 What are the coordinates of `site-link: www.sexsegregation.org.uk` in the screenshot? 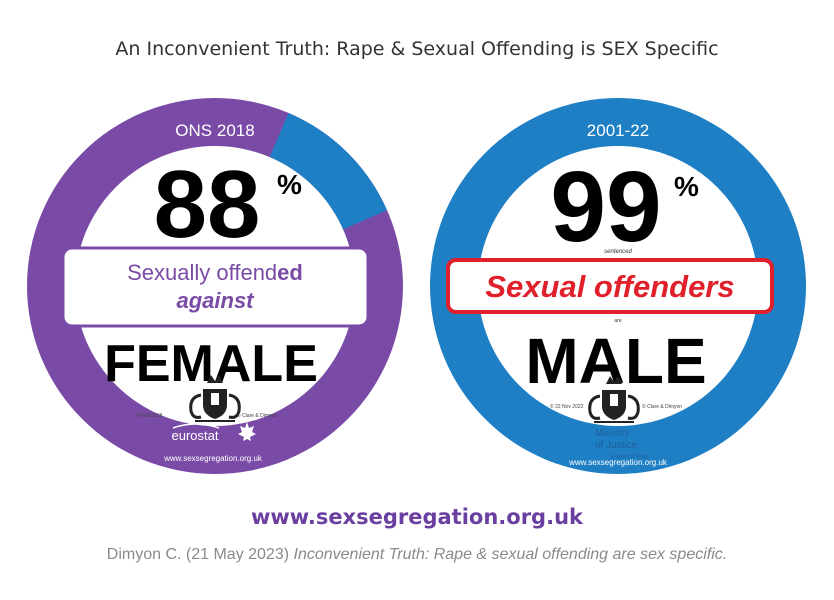 It's located at (416, 517).